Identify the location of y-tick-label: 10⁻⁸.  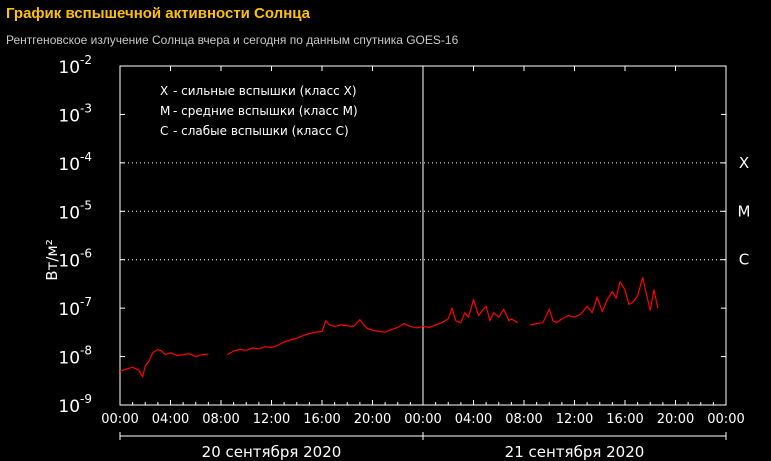
(75, 356).